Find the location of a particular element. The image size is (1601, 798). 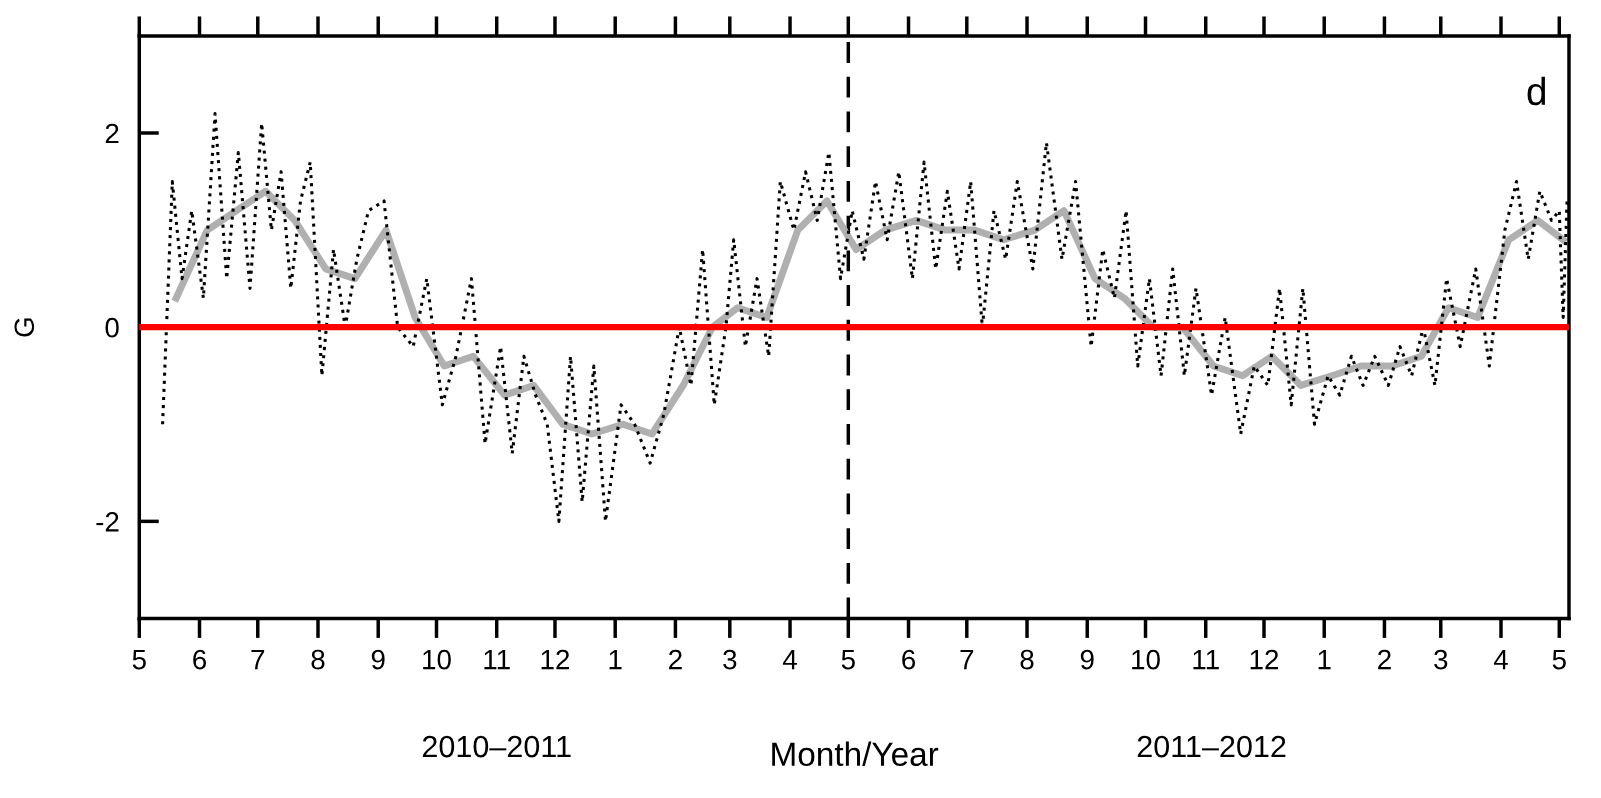

y-axis-title: G is located at coordinates (24, 327).